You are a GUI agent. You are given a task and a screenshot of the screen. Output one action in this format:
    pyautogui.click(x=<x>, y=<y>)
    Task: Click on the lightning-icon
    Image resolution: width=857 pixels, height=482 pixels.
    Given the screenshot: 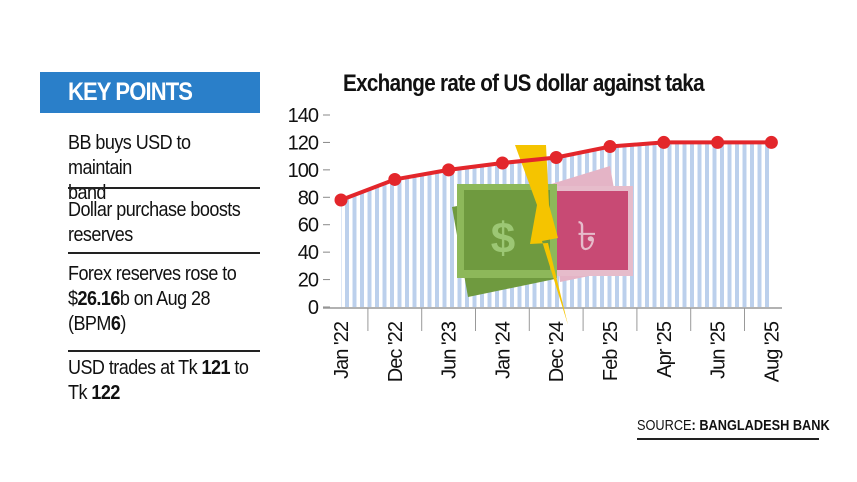 What is the action you would take?
    pyautogui.click(x=541, y=235)
    